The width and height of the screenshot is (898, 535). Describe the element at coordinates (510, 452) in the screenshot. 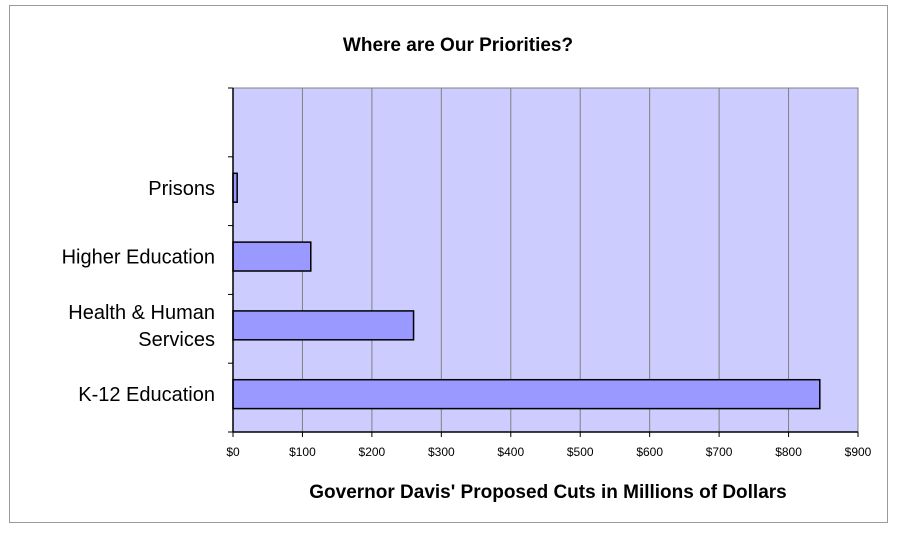

I see `x-tick-label: $400` at that location.